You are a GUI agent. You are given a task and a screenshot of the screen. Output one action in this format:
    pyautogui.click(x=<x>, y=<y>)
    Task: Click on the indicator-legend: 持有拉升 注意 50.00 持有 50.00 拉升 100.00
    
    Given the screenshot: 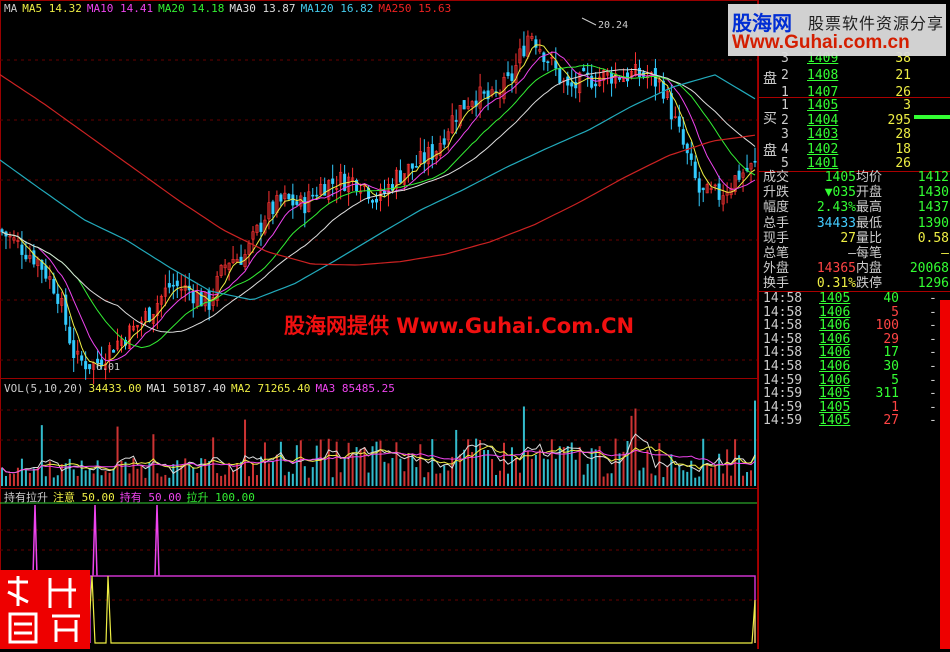 What is the action you would take?
    pyautogui.click(x=132, y=497)
    